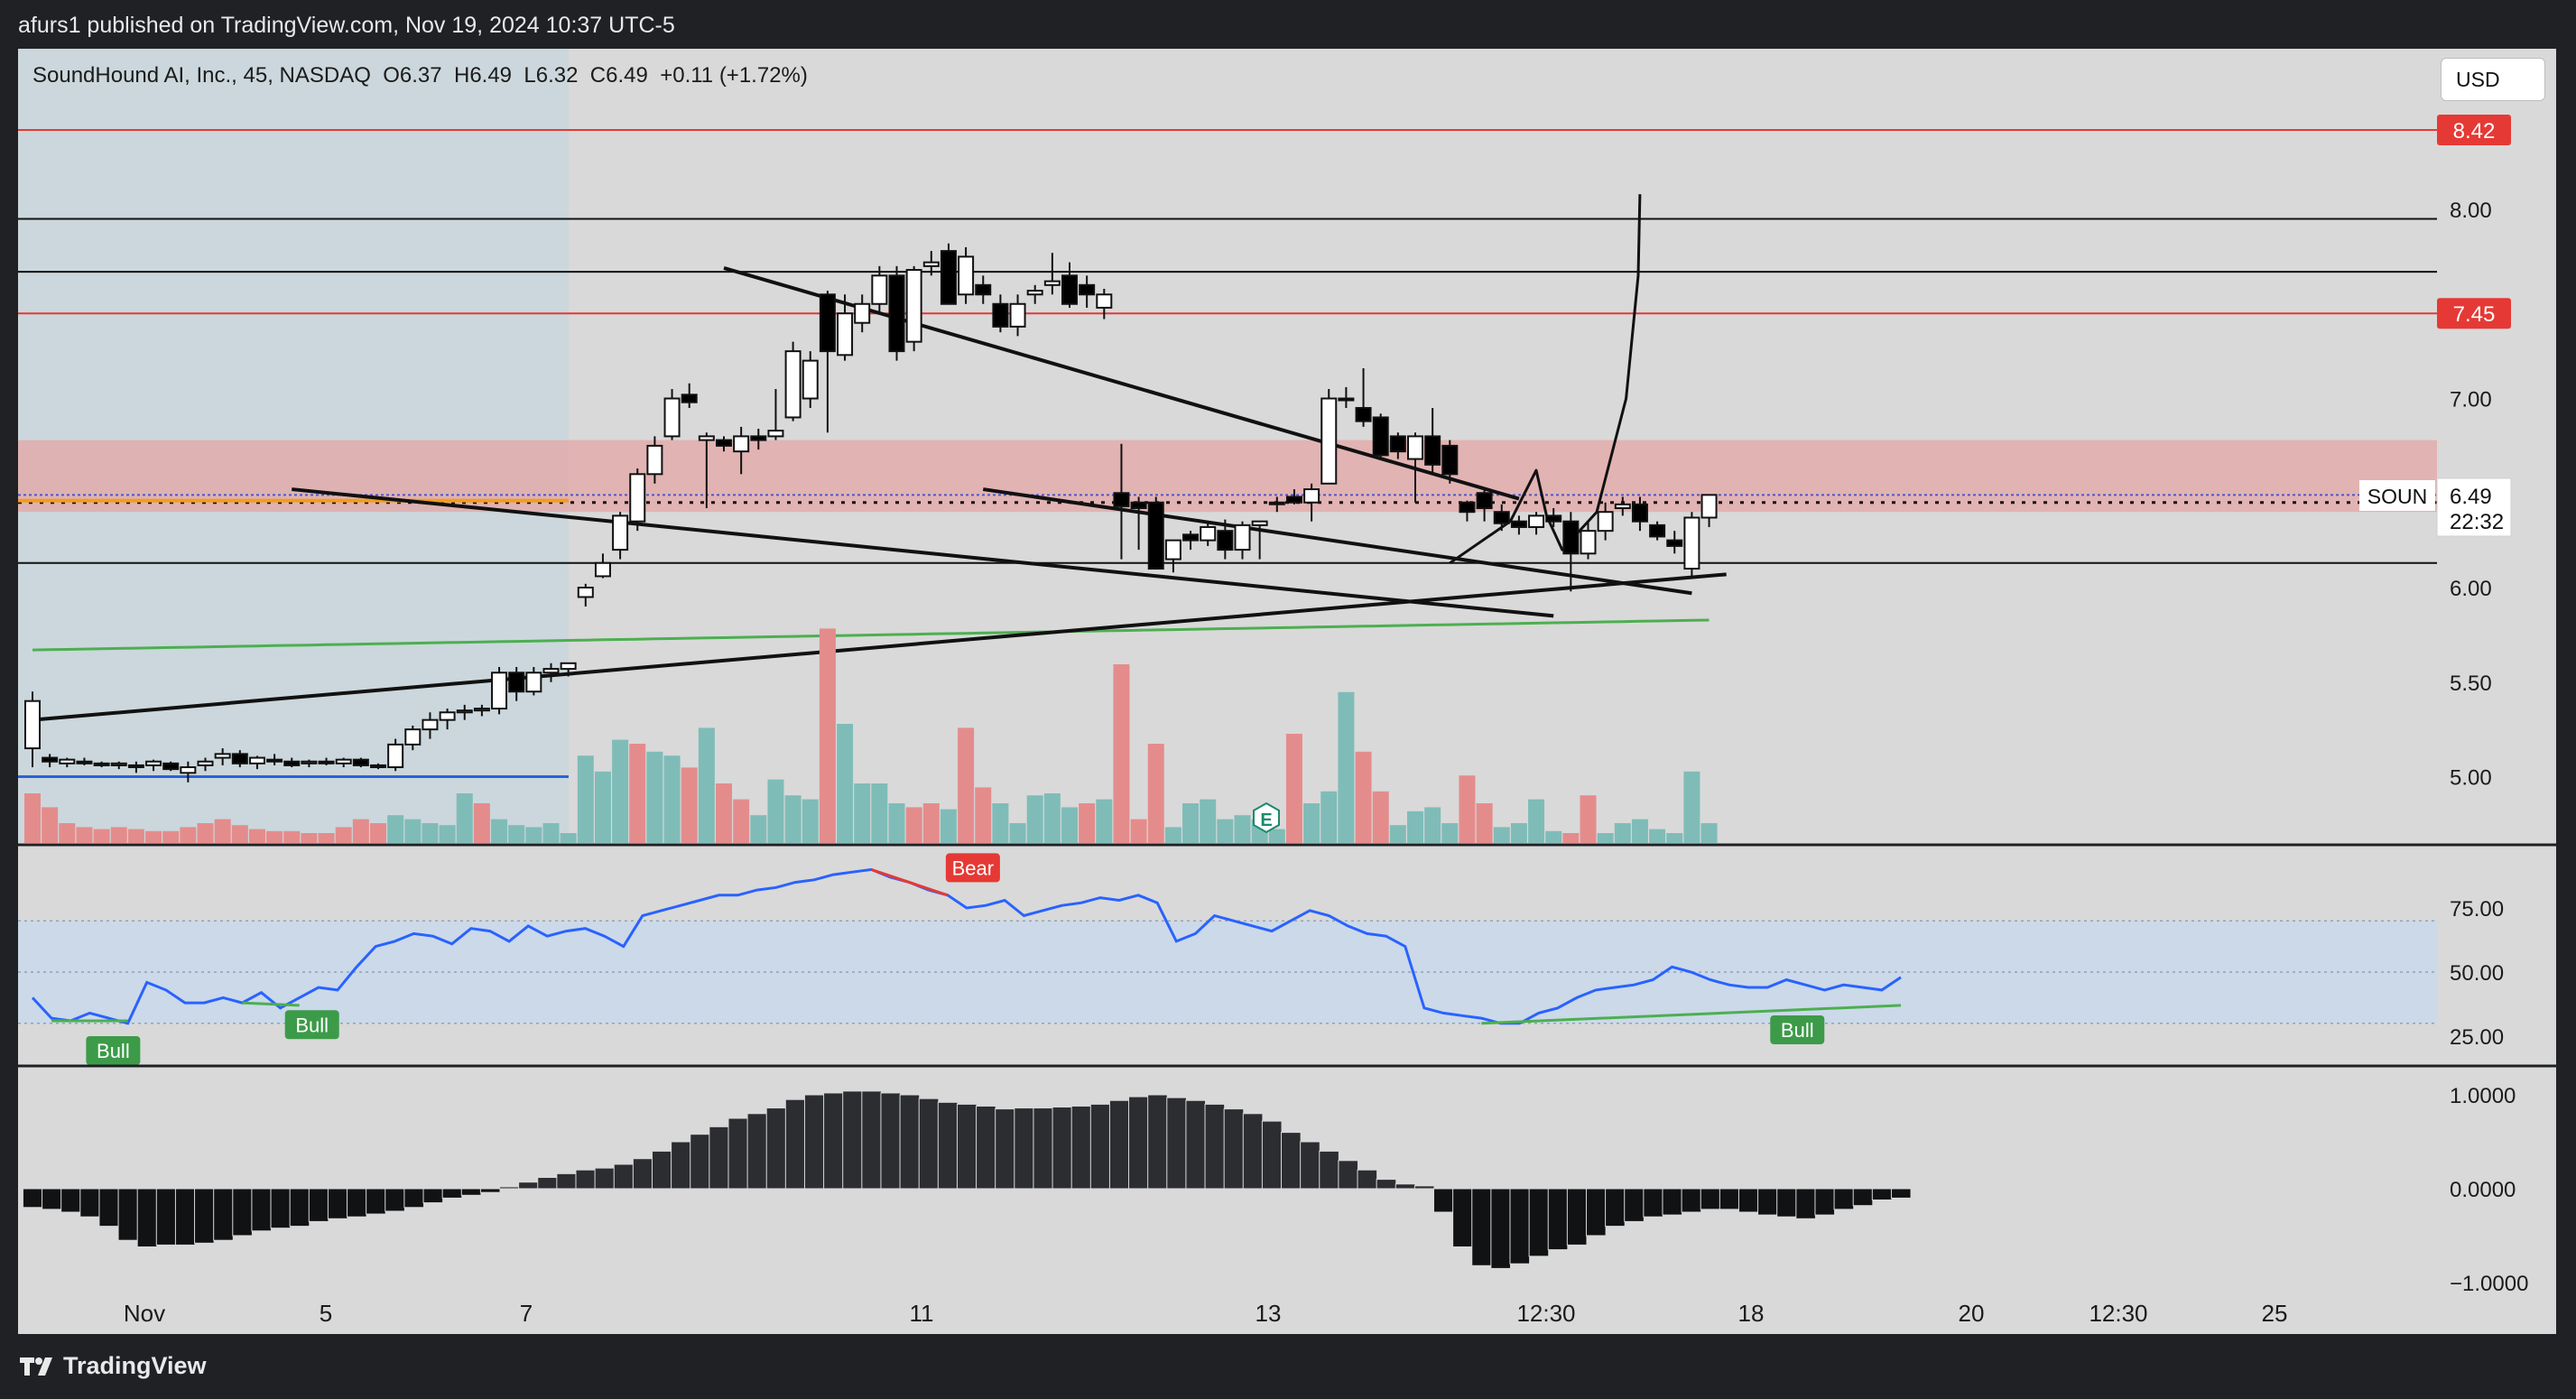  What do you see at coordinates (2397, 496) in the screenshot?
I see `symbol-tag-bg` at bounding box center [2397, 496].